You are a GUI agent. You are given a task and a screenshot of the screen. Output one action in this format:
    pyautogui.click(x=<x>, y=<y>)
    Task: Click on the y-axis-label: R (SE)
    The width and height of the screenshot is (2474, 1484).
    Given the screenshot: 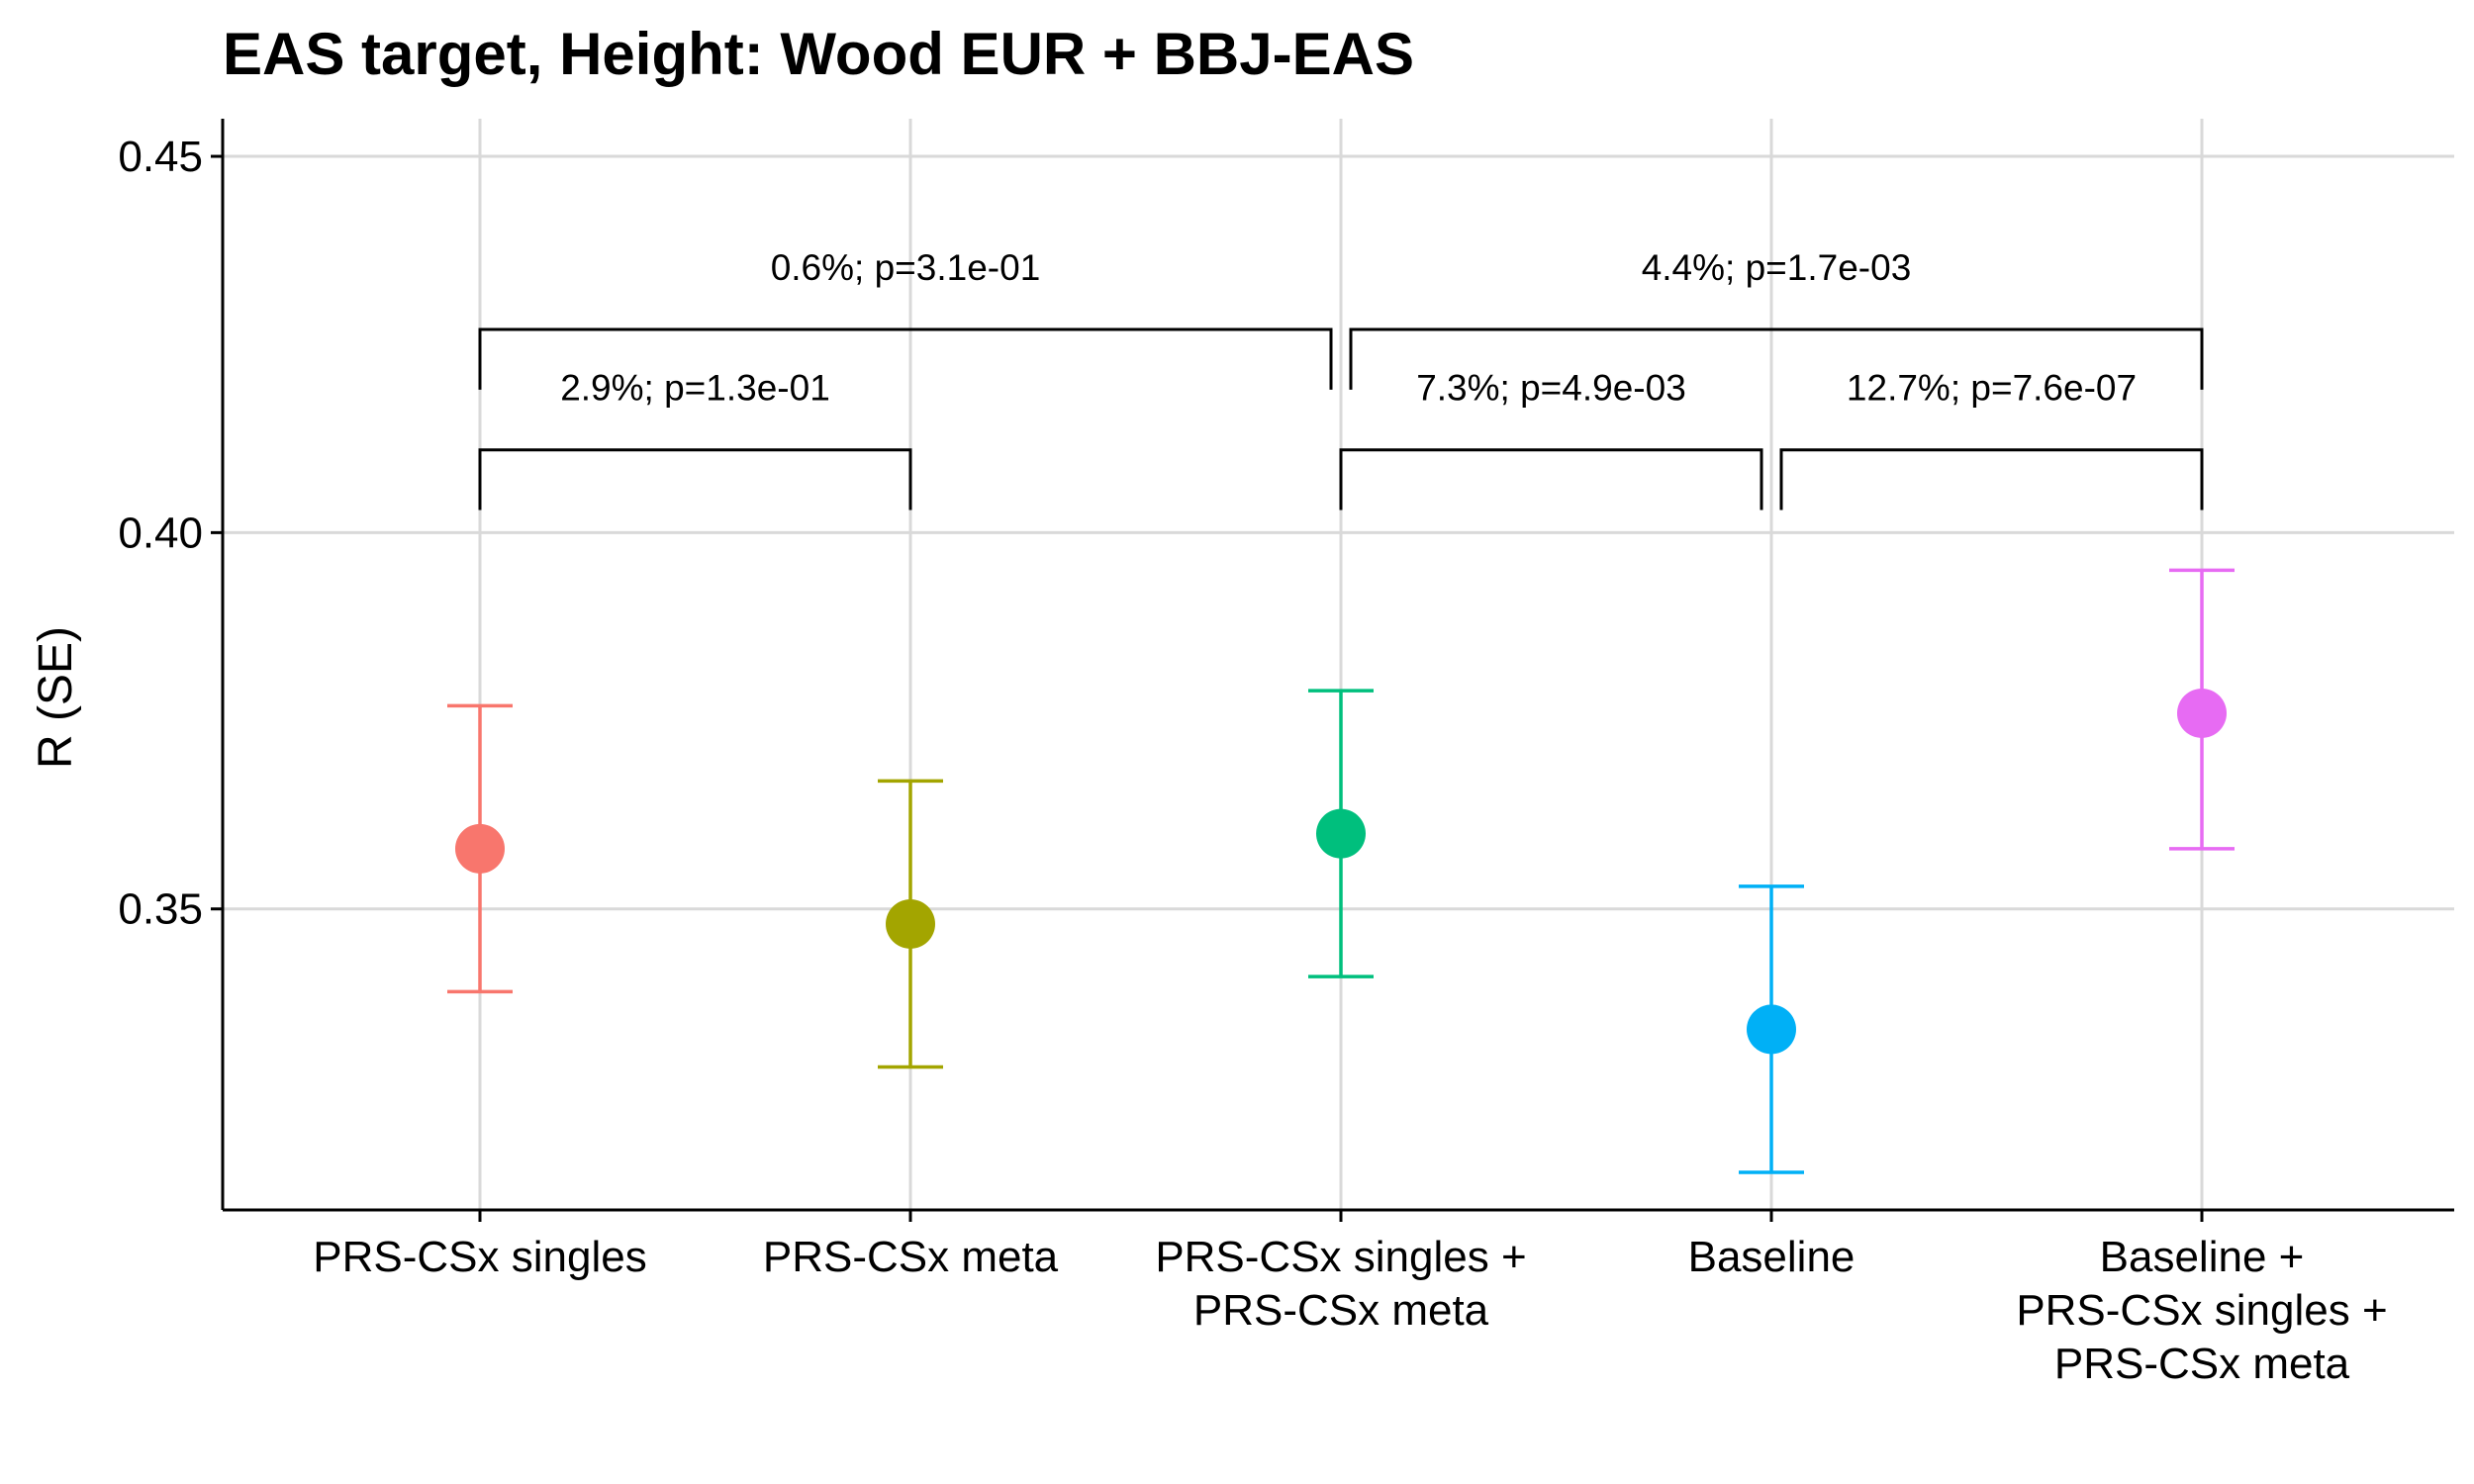 What is the action you would take?
    pyautogui.click(x=56, y=697)
    